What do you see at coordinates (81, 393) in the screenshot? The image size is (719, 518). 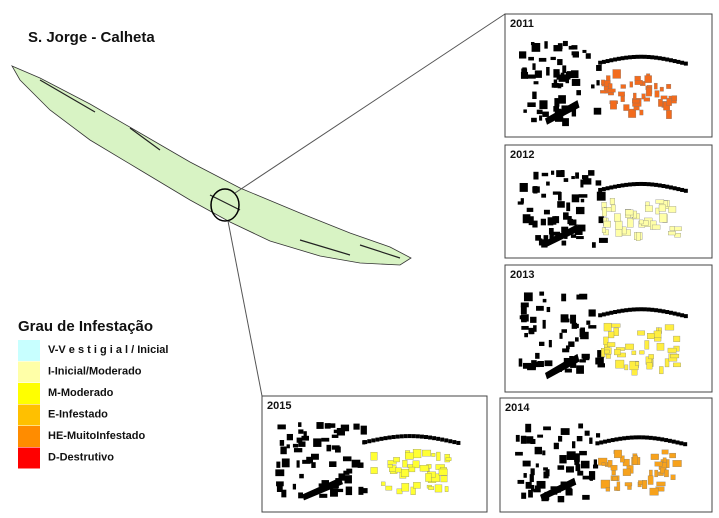 I see `legend-label: M-Moderado` at bounding box center [81, 393].